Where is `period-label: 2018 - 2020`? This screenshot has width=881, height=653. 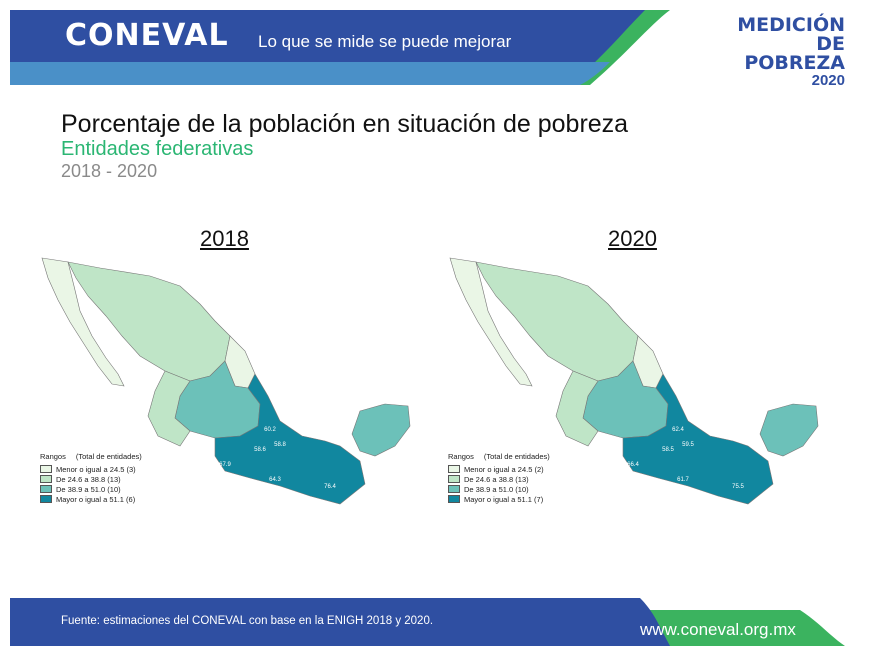
period-label: 2018 - 2020 is located at coordinates (109, 171).